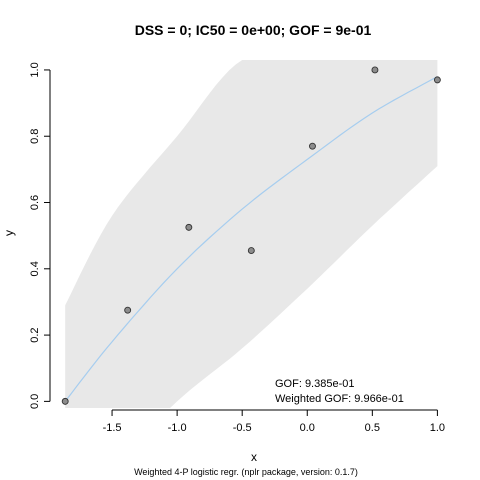 This screenshot has width=480, height=480. What do you see at coordinates (372, 428) in the screenshot?
I see `x-tick-label: 0.5` at bounding box center [372, 428].